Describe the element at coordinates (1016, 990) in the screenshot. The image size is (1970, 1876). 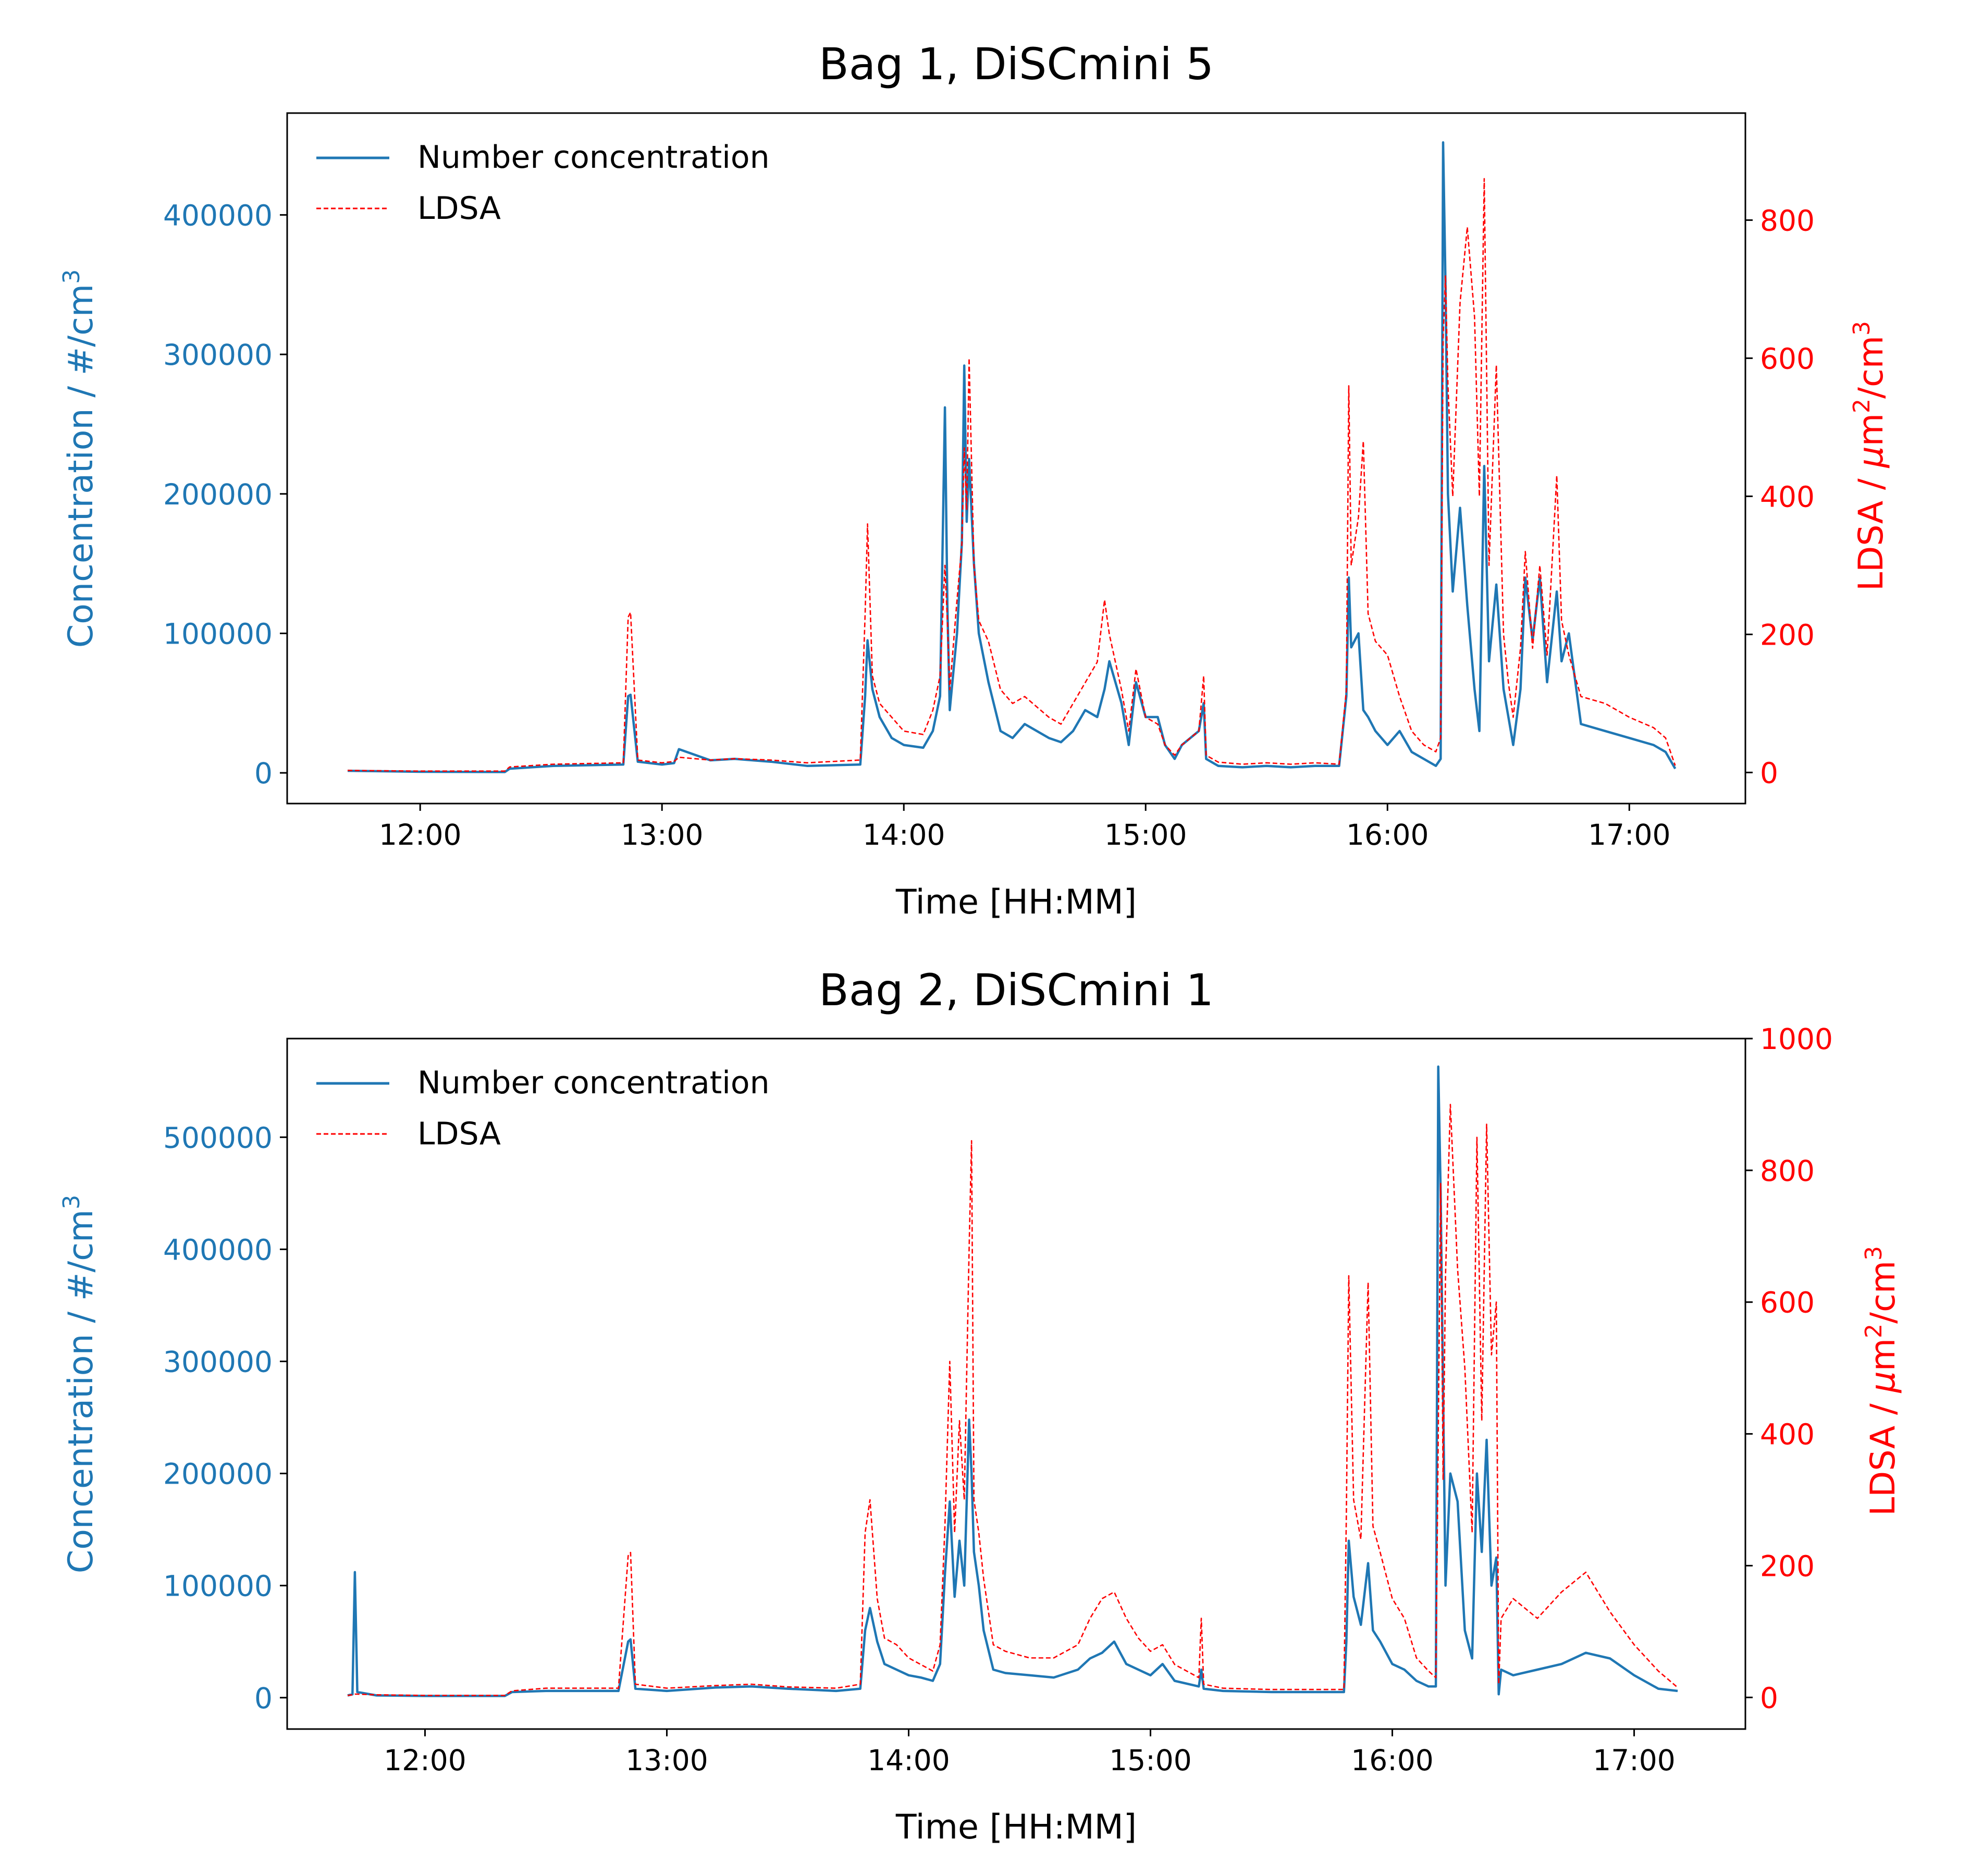
I see `chart-title: Bag 2, DiSCmini 1` at that location.